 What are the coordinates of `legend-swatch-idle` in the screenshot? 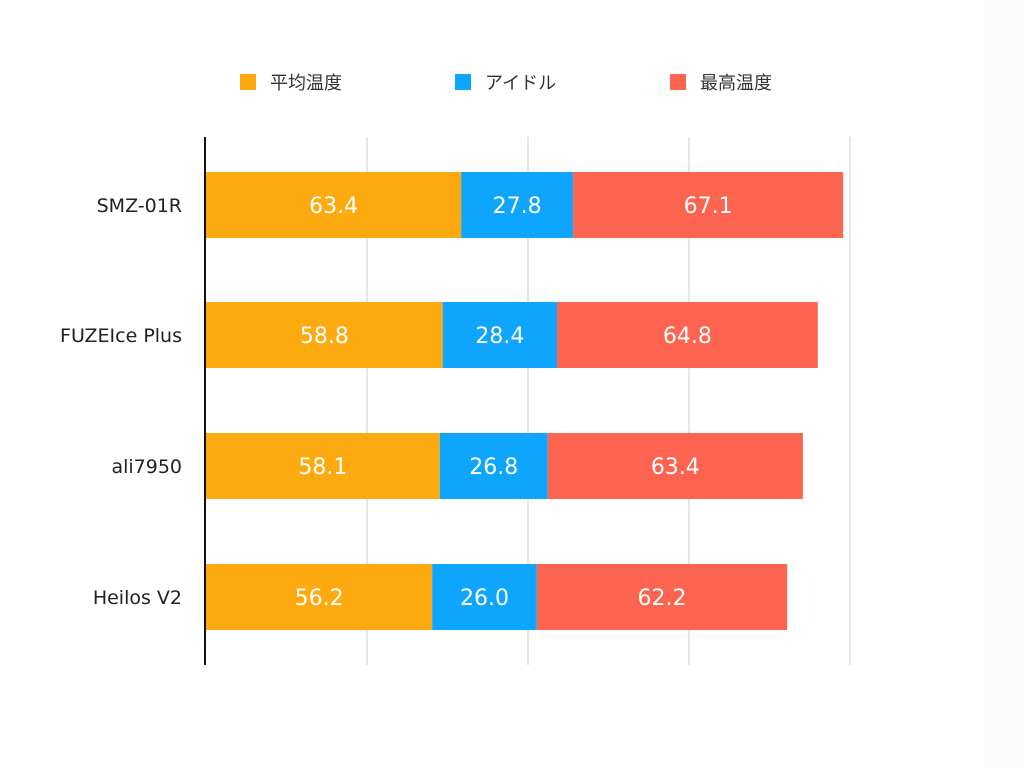 It's located at (463, 82).